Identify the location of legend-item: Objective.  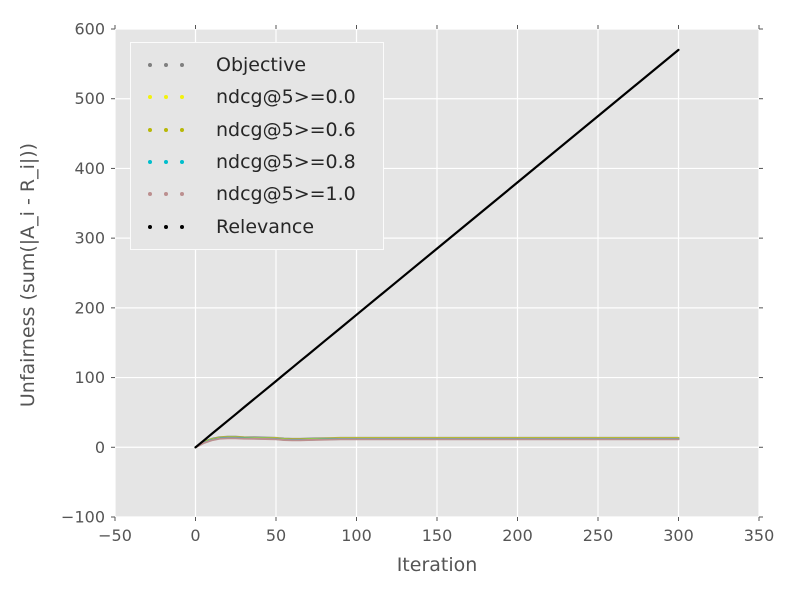
(257, 65).